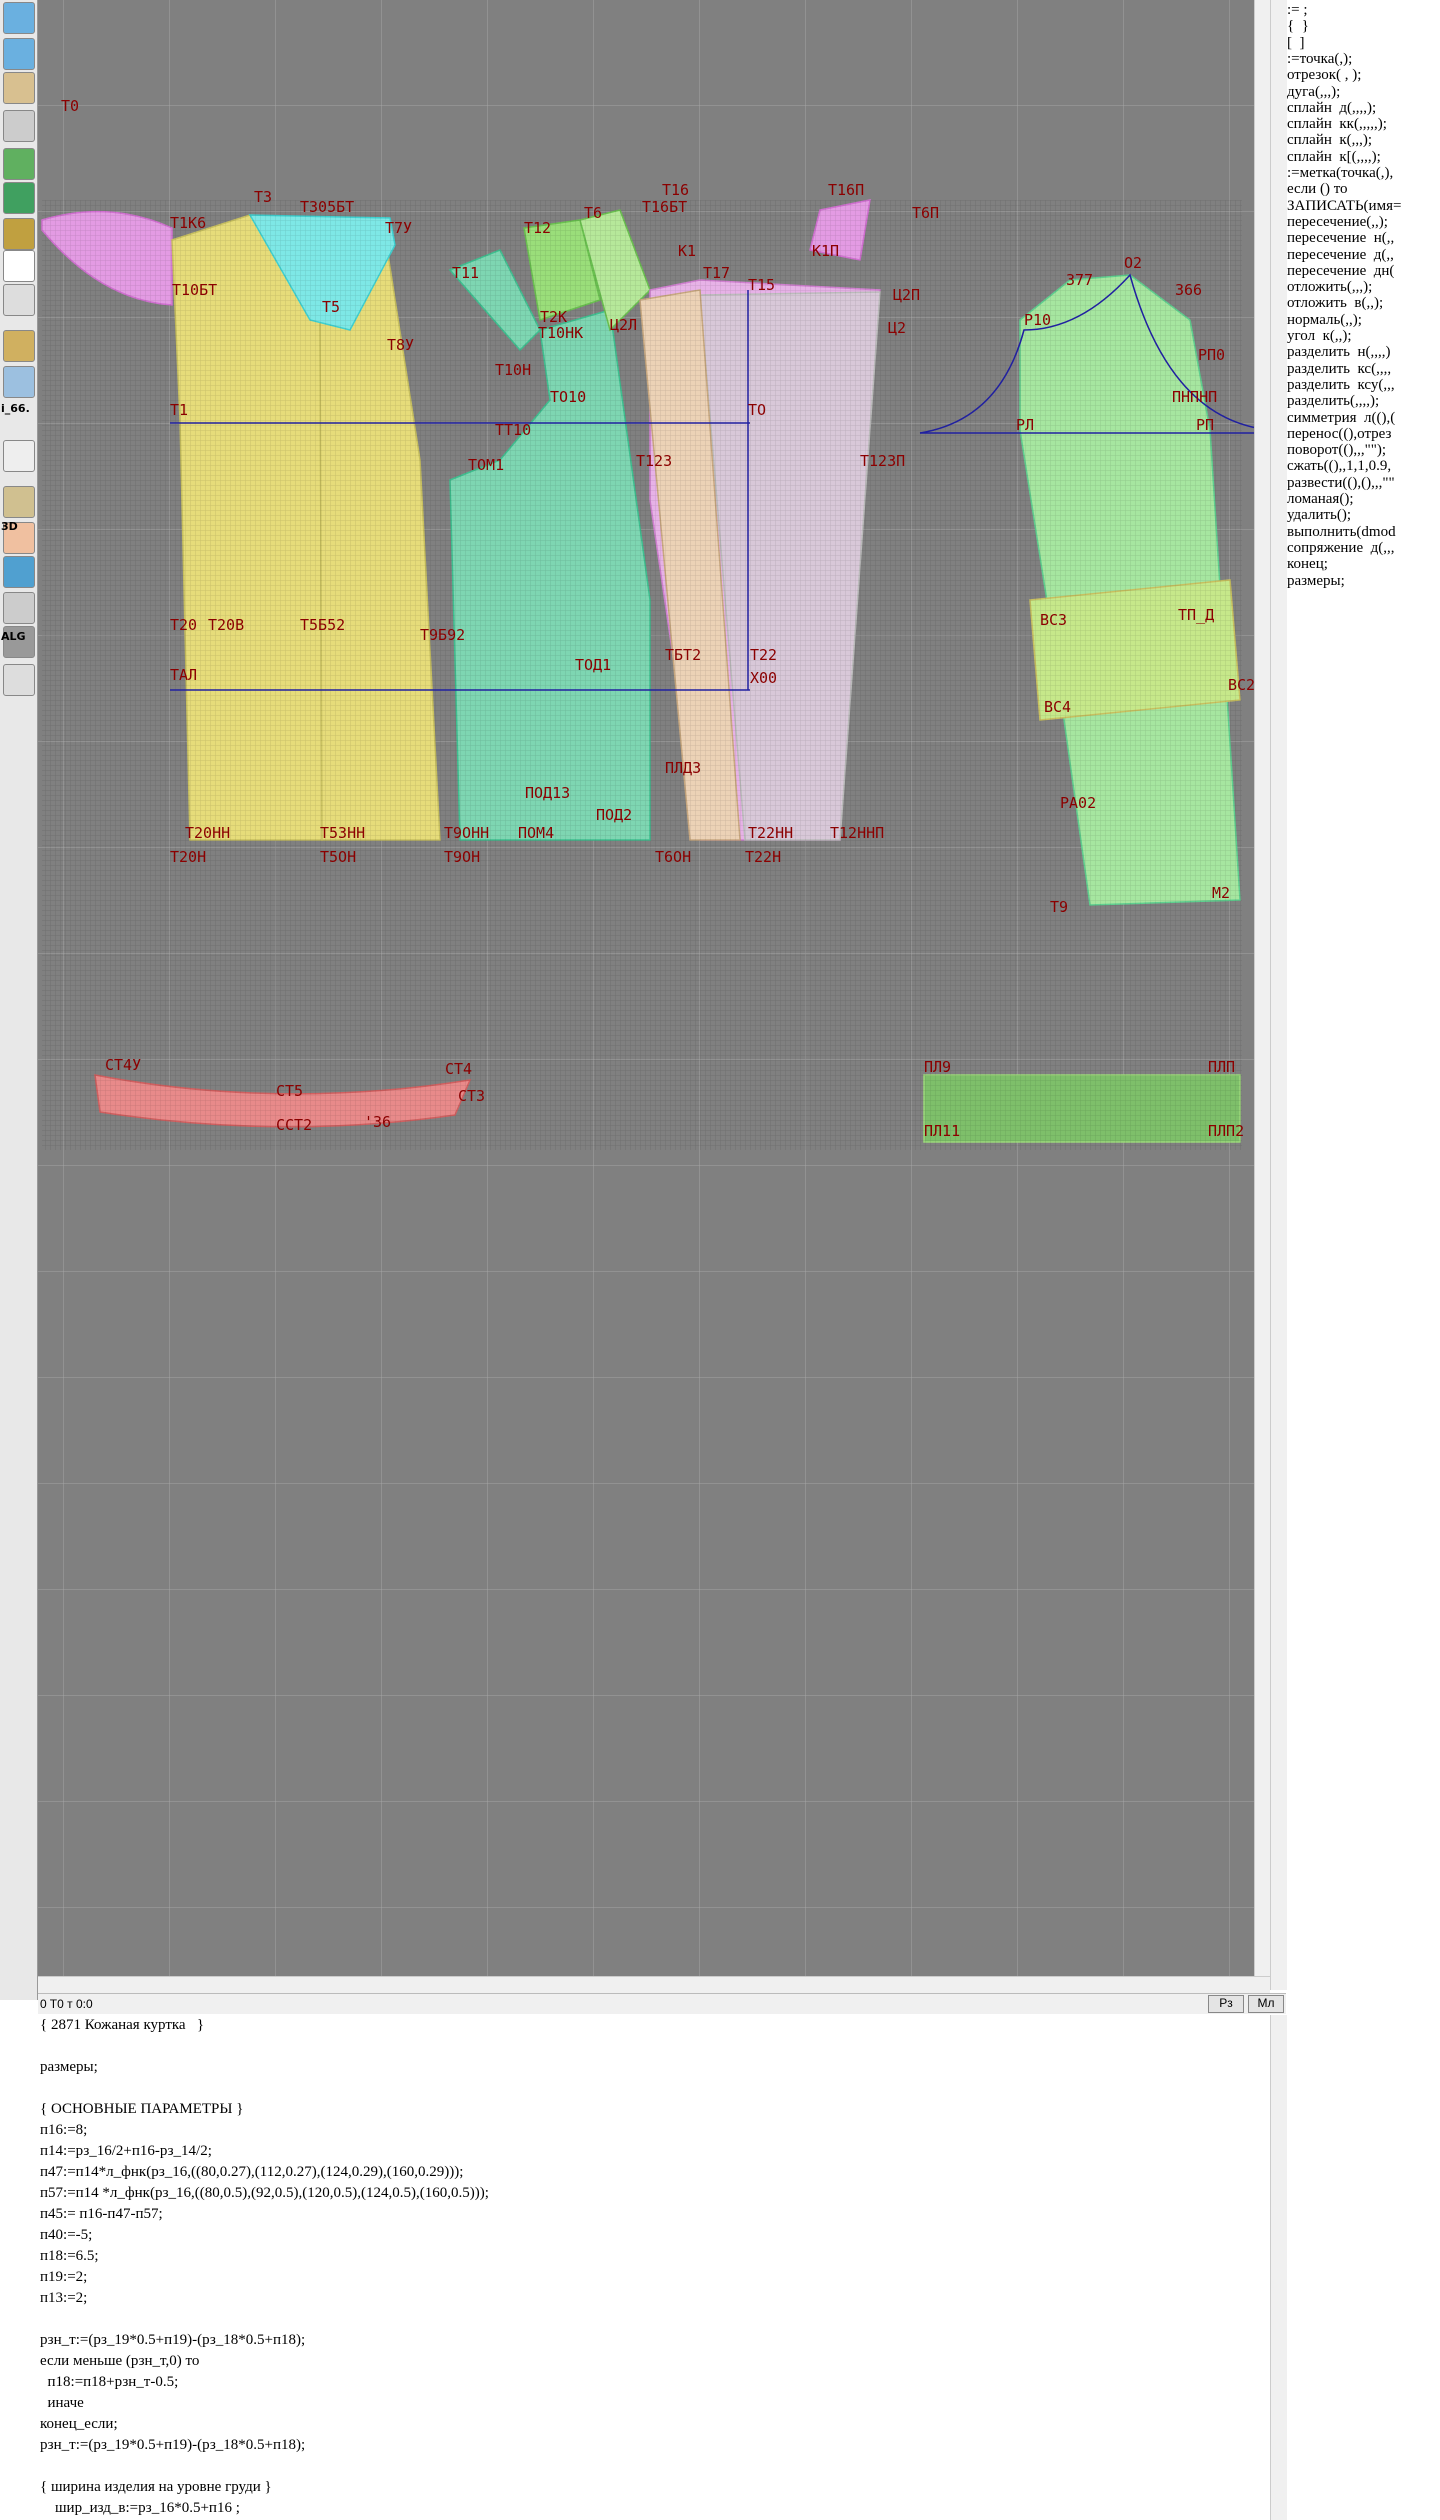 The image size is (1440, 2520). I want to click on command-item: пересечение д(,,, so click(1340, 254).